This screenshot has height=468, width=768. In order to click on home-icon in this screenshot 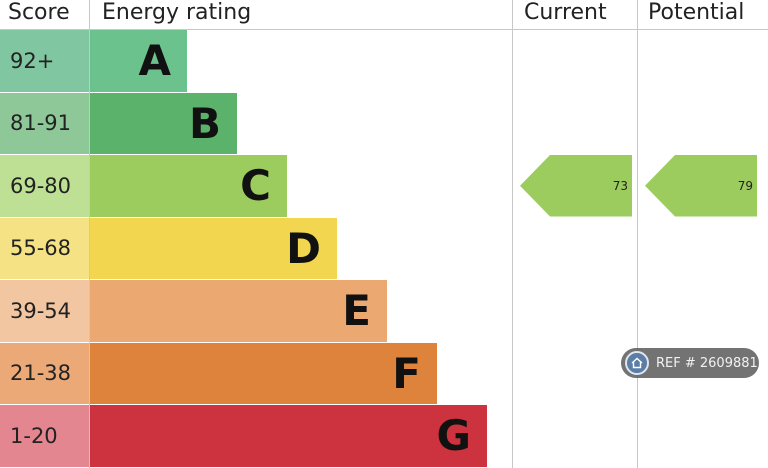, I will do `click(637, 363)`.